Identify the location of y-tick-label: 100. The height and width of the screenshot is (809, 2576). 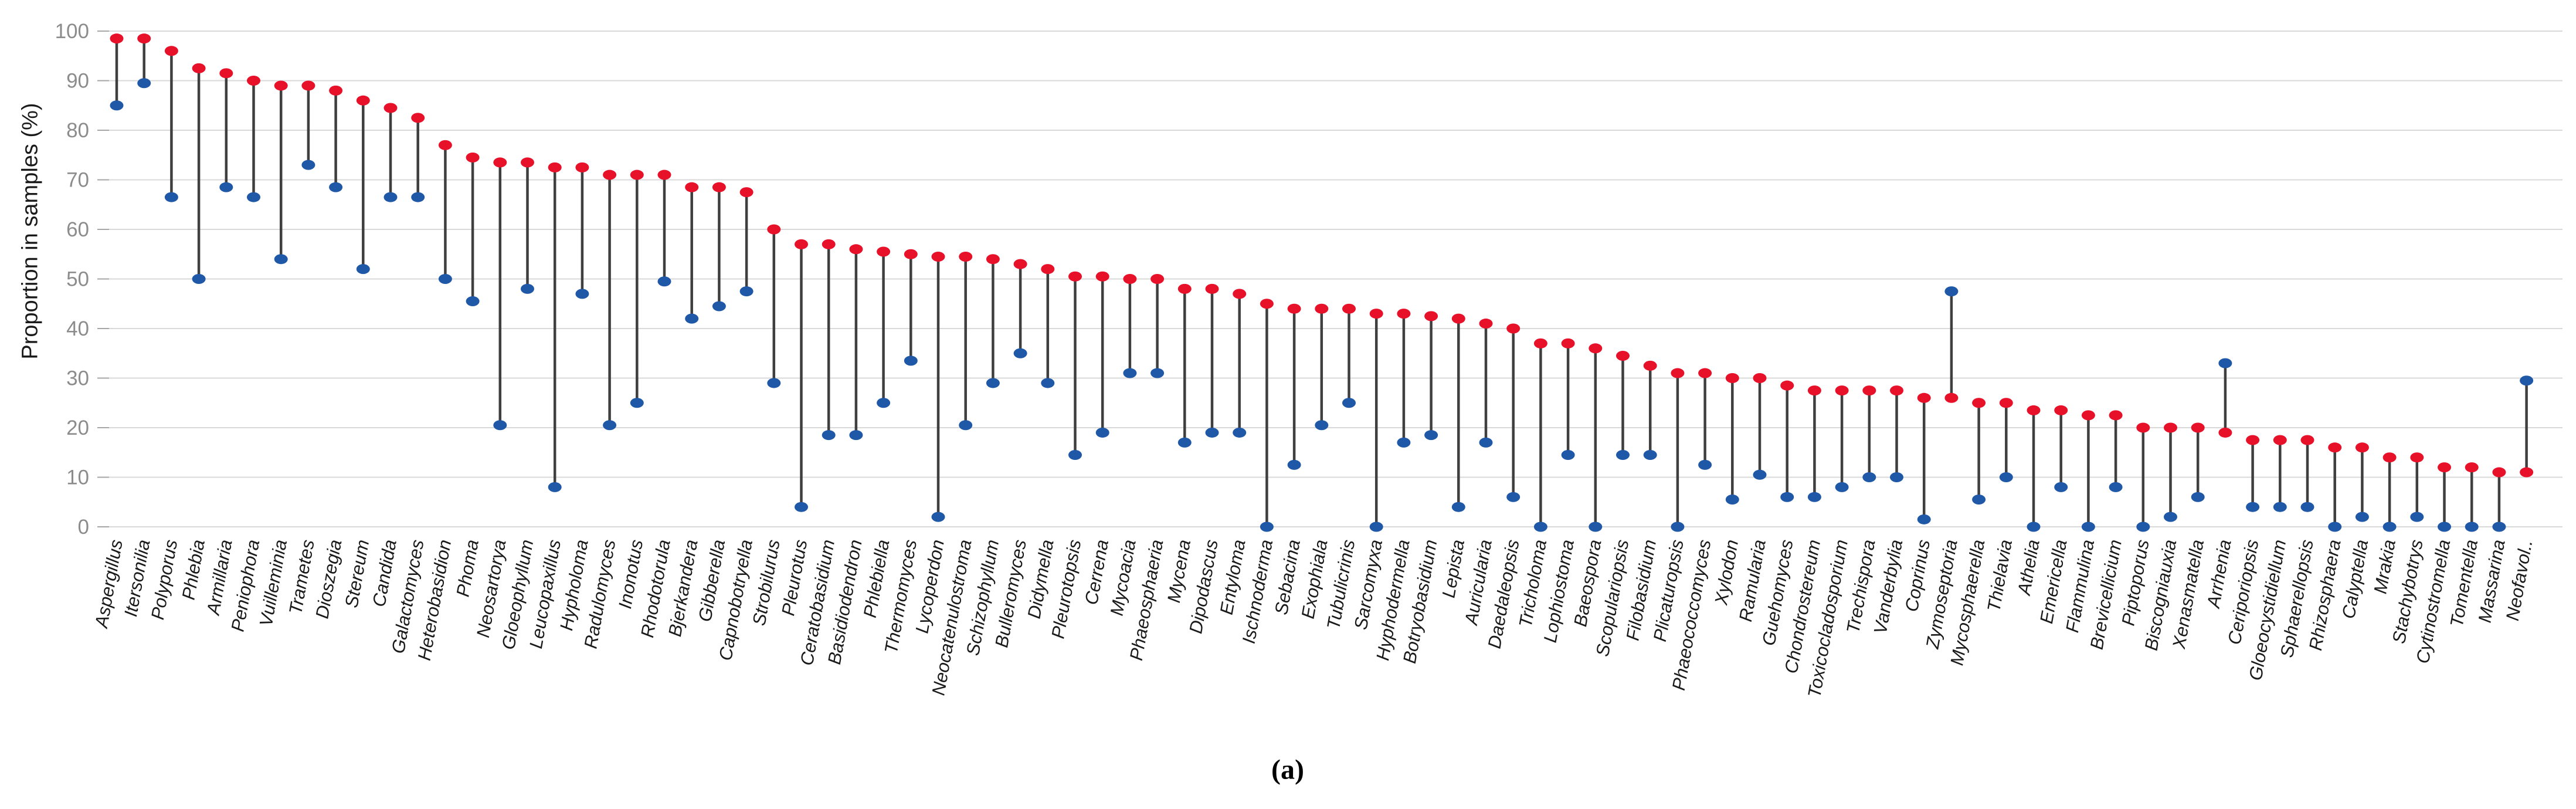
(72, 31).